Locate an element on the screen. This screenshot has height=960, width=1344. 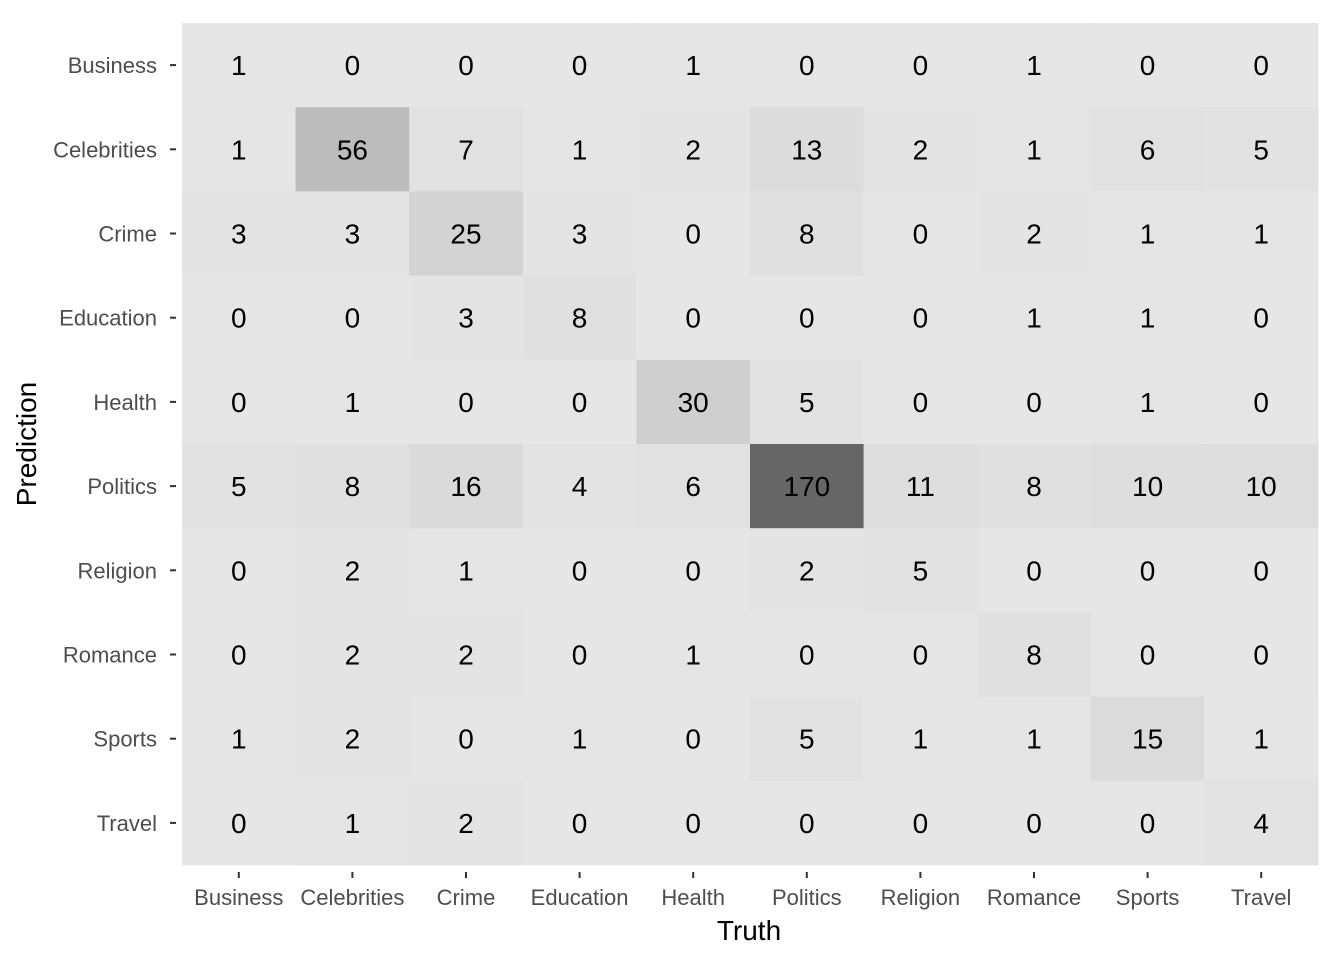
cell-business-romance is located at coordinates (1034, 65).